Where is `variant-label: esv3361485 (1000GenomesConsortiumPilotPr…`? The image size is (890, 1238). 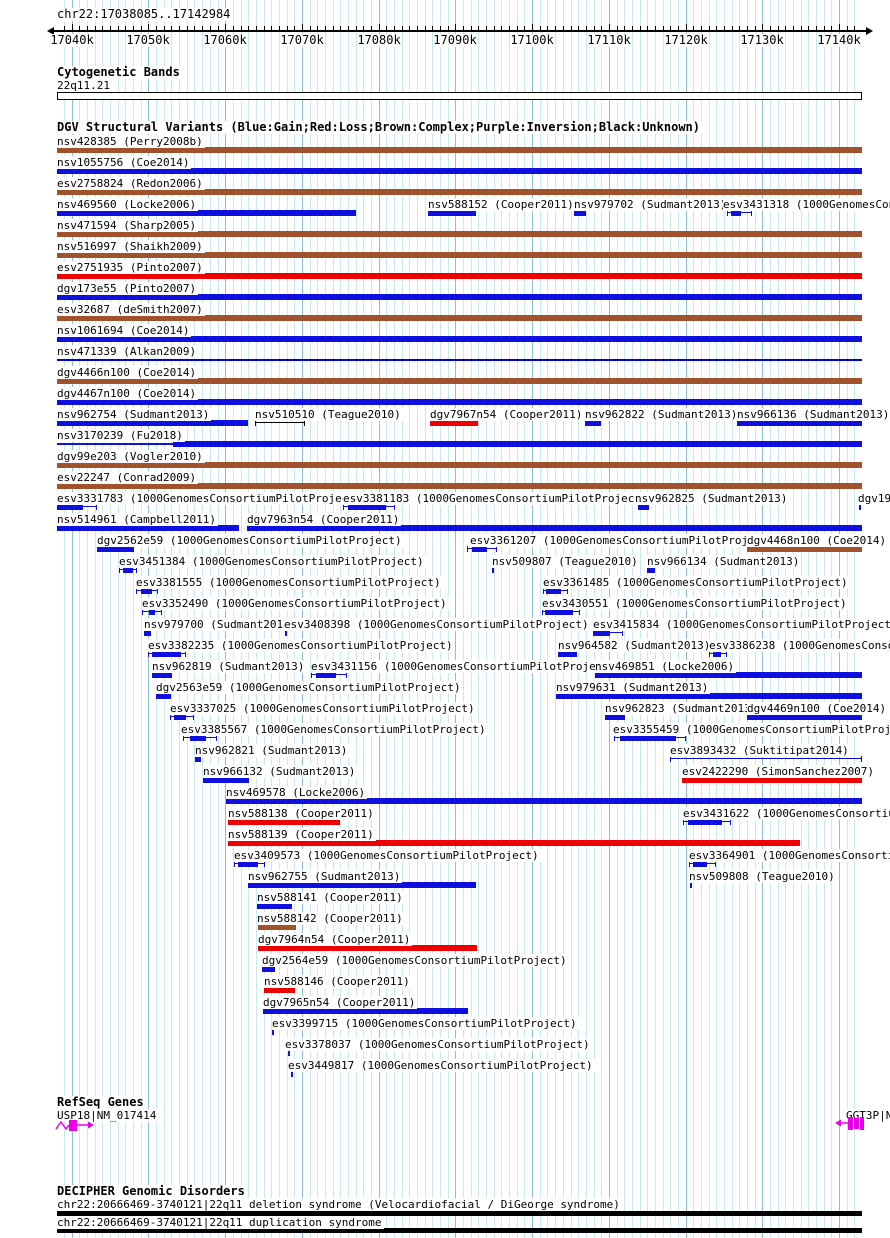 variant-label: esv3361485 (1000GenomesConsortiumPilotPr… is located at coordinates (696, 582).